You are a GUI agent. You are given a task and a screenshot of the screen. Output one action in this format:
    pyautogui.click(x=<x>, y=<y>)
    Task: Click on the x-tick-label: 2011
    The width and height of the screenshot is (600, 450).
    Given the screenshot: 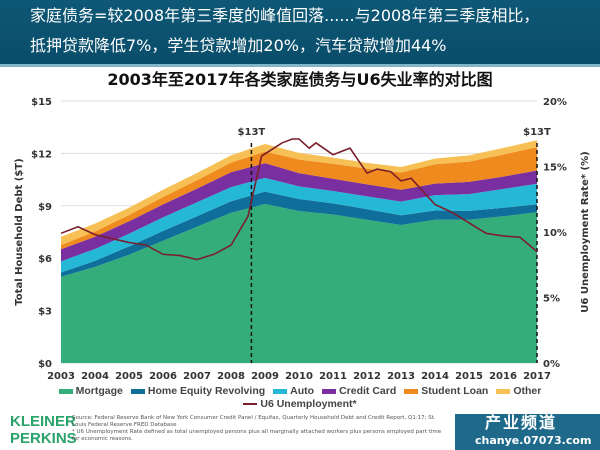 What is the action you would take?
    pyautogui.click(x=333, y=376)
    